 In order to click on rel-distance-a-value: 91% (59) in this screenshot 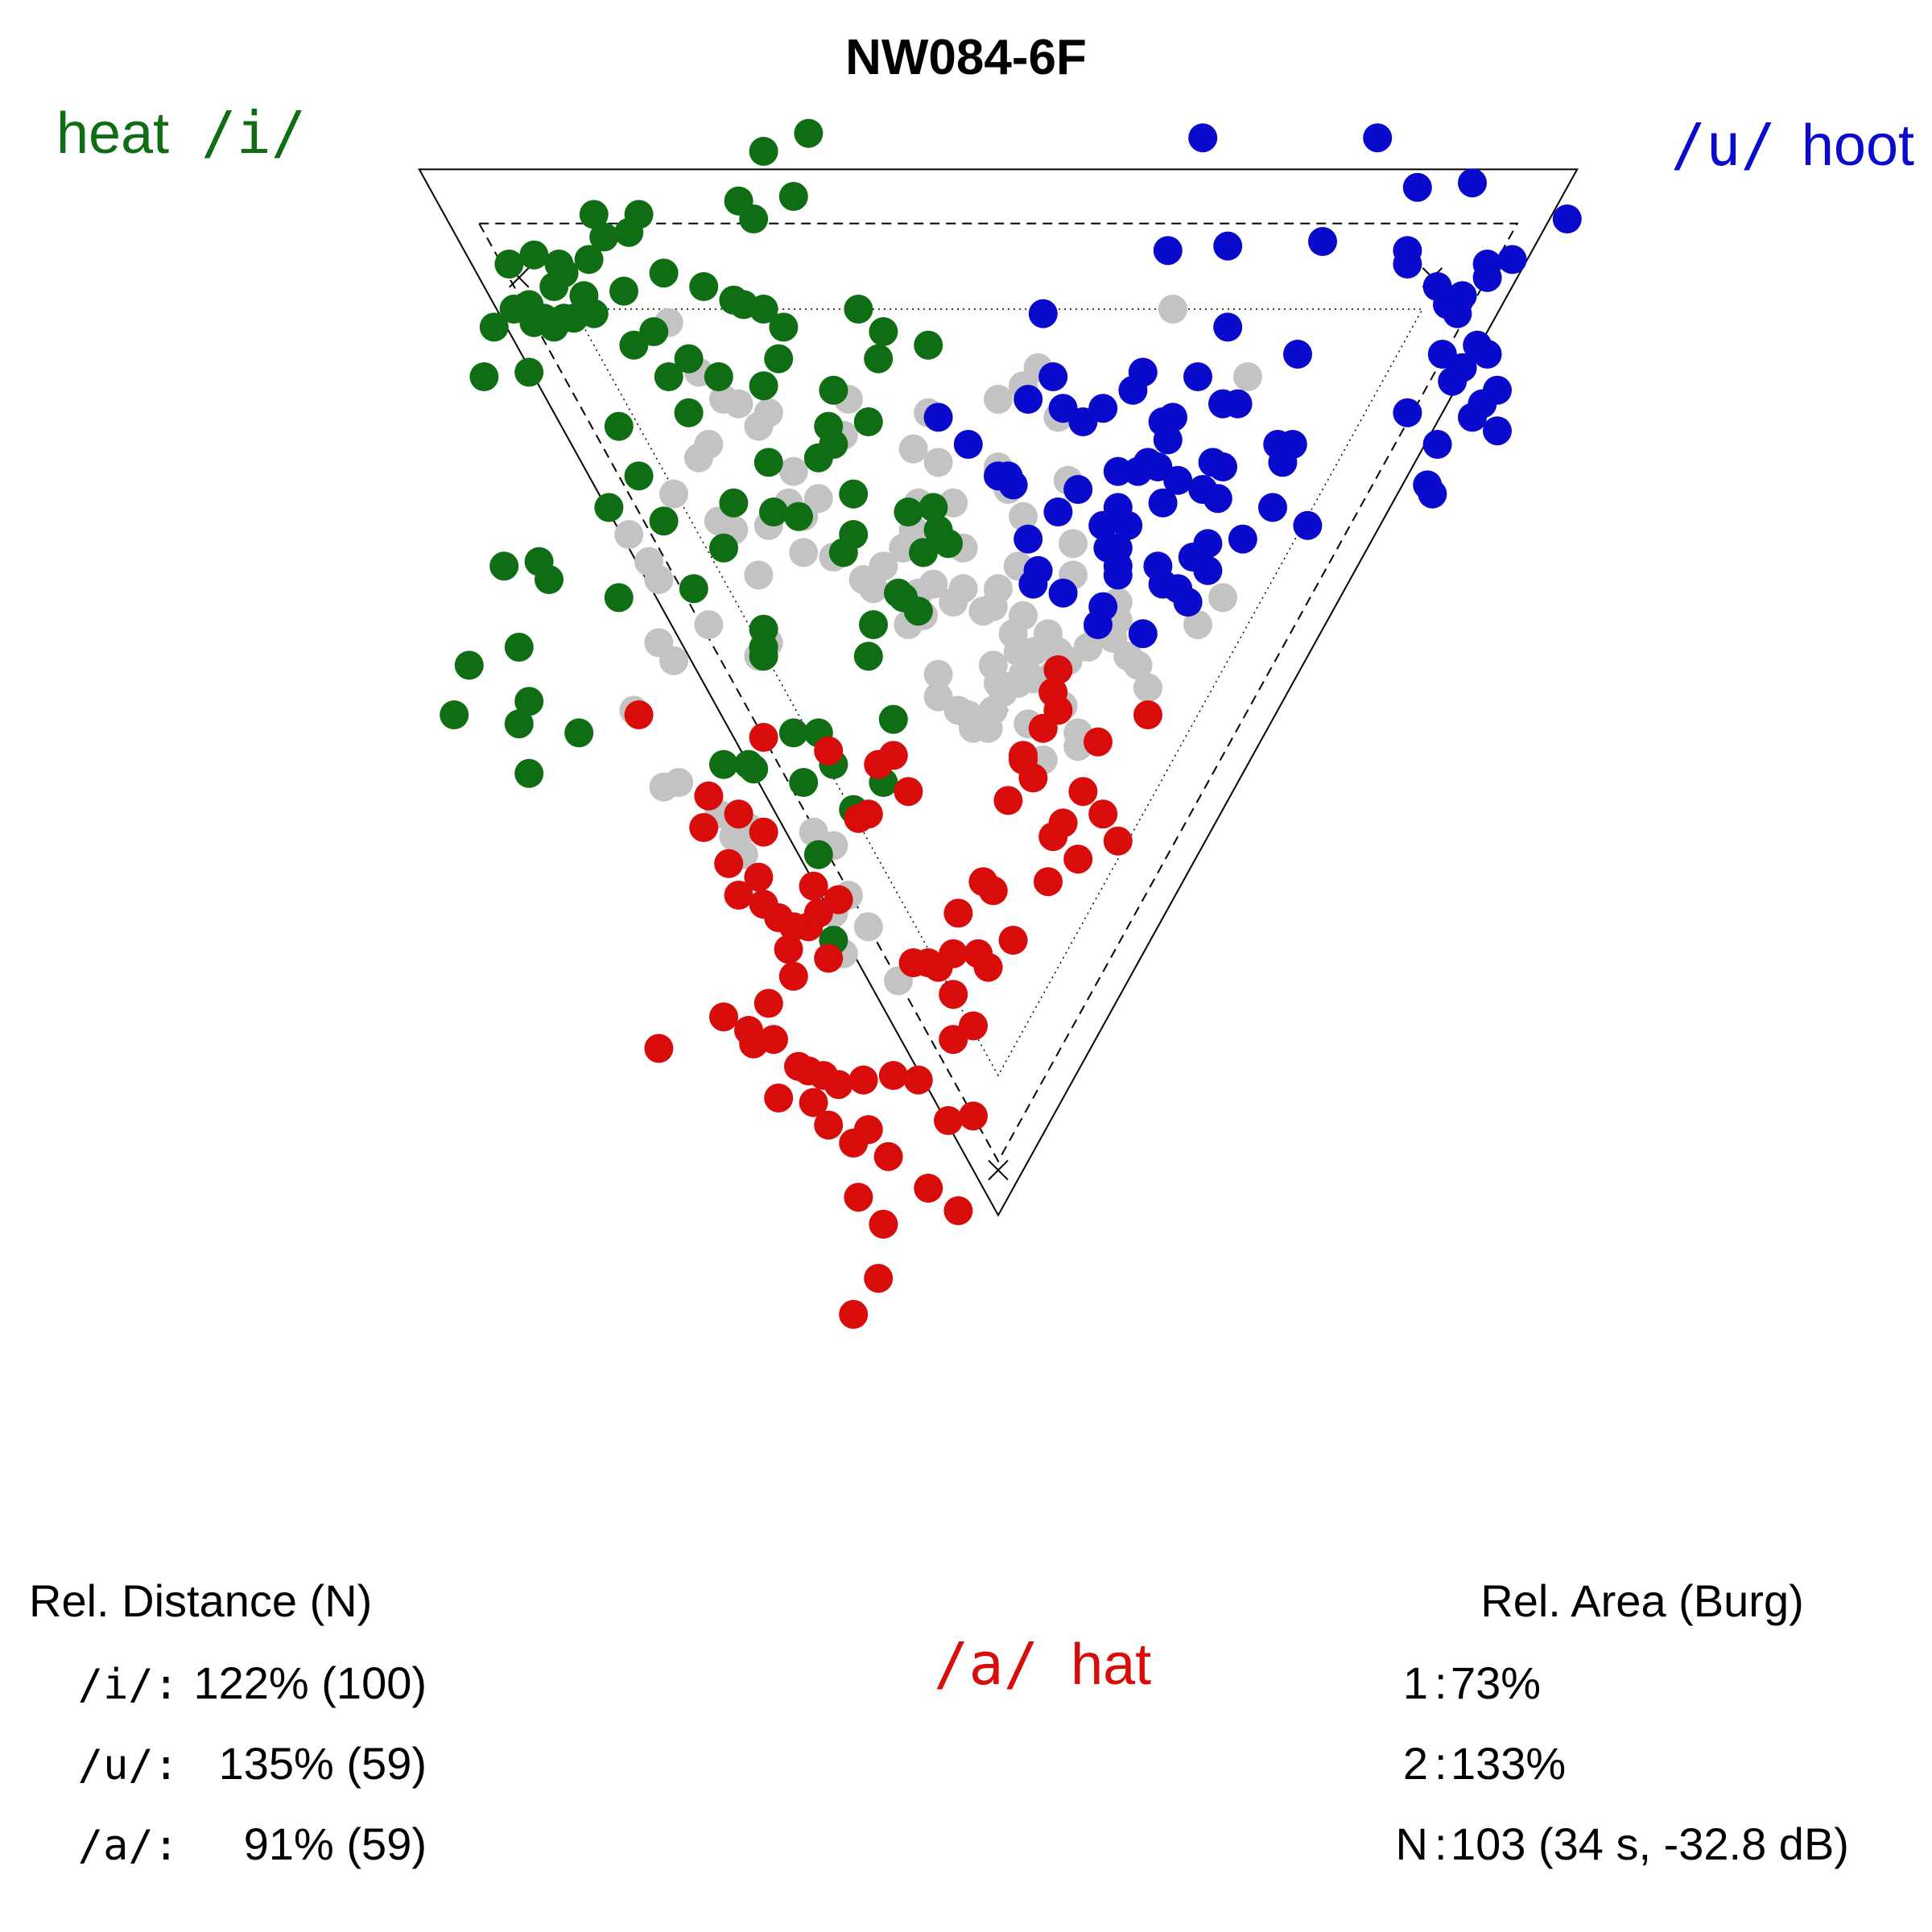, I will do `click(335, 1844)`.